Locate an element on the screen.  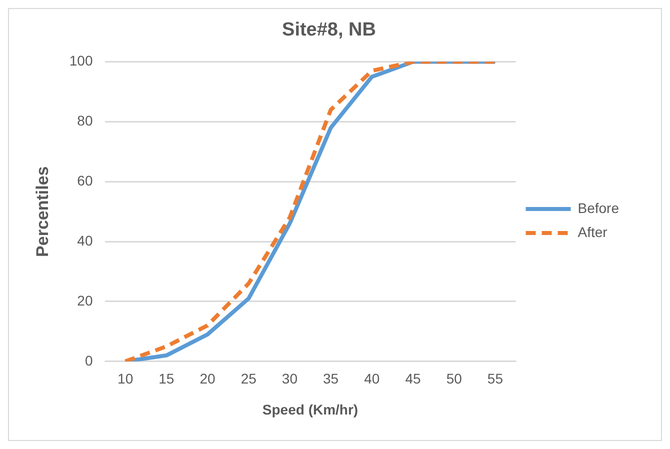
x-tick-label: 40 is located at coordinates (372, 378).